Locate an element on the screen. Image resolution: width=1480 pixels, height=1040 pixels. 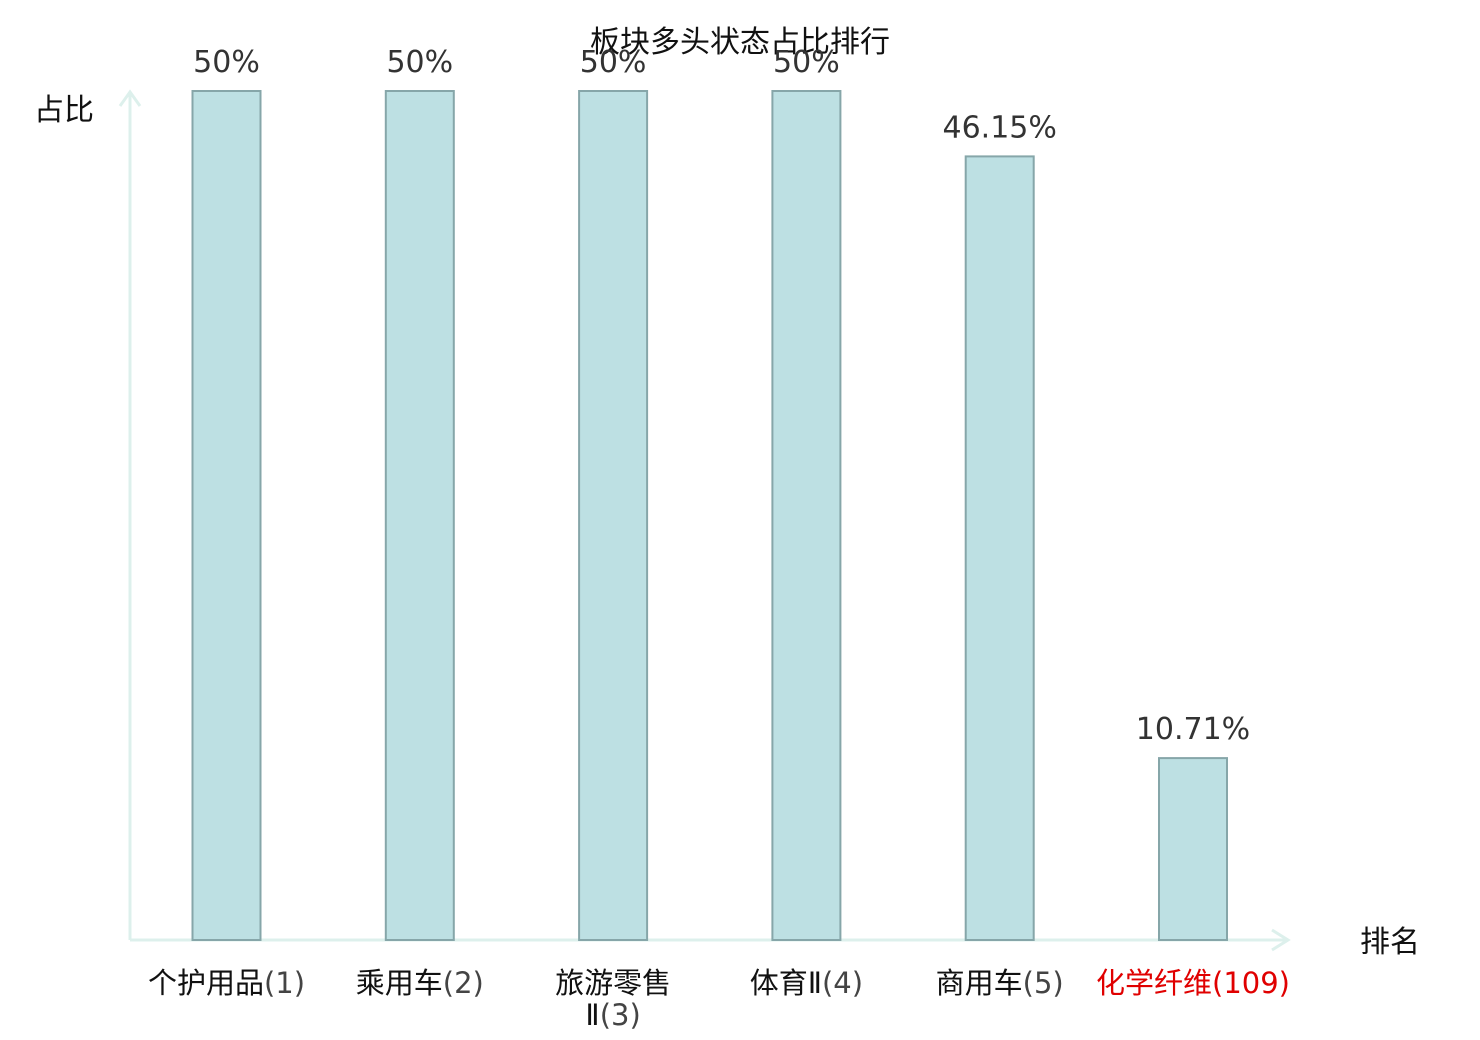
category-label: 商用车(5) is located at coordinates (1000, 983).